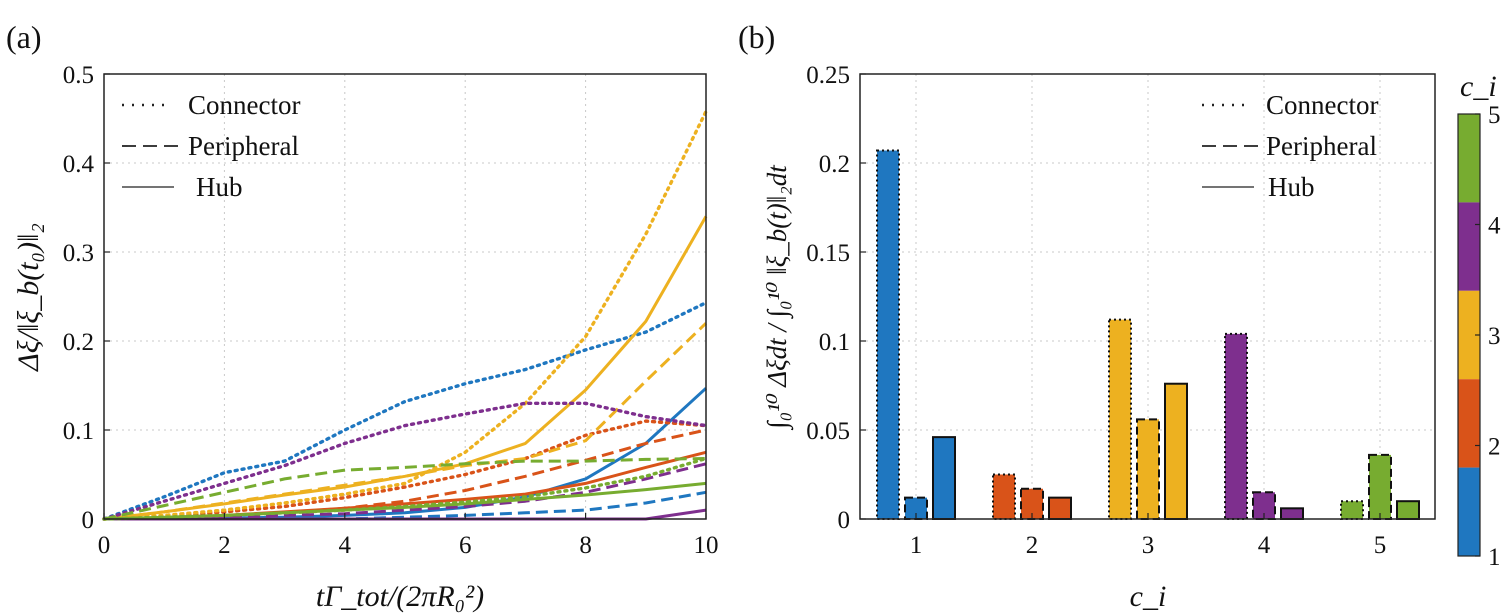 Image resolution: width=1509 pixels, height=616 pixels. I want to click on panel-b-ytick-label: 0.15, so click(828, 253).